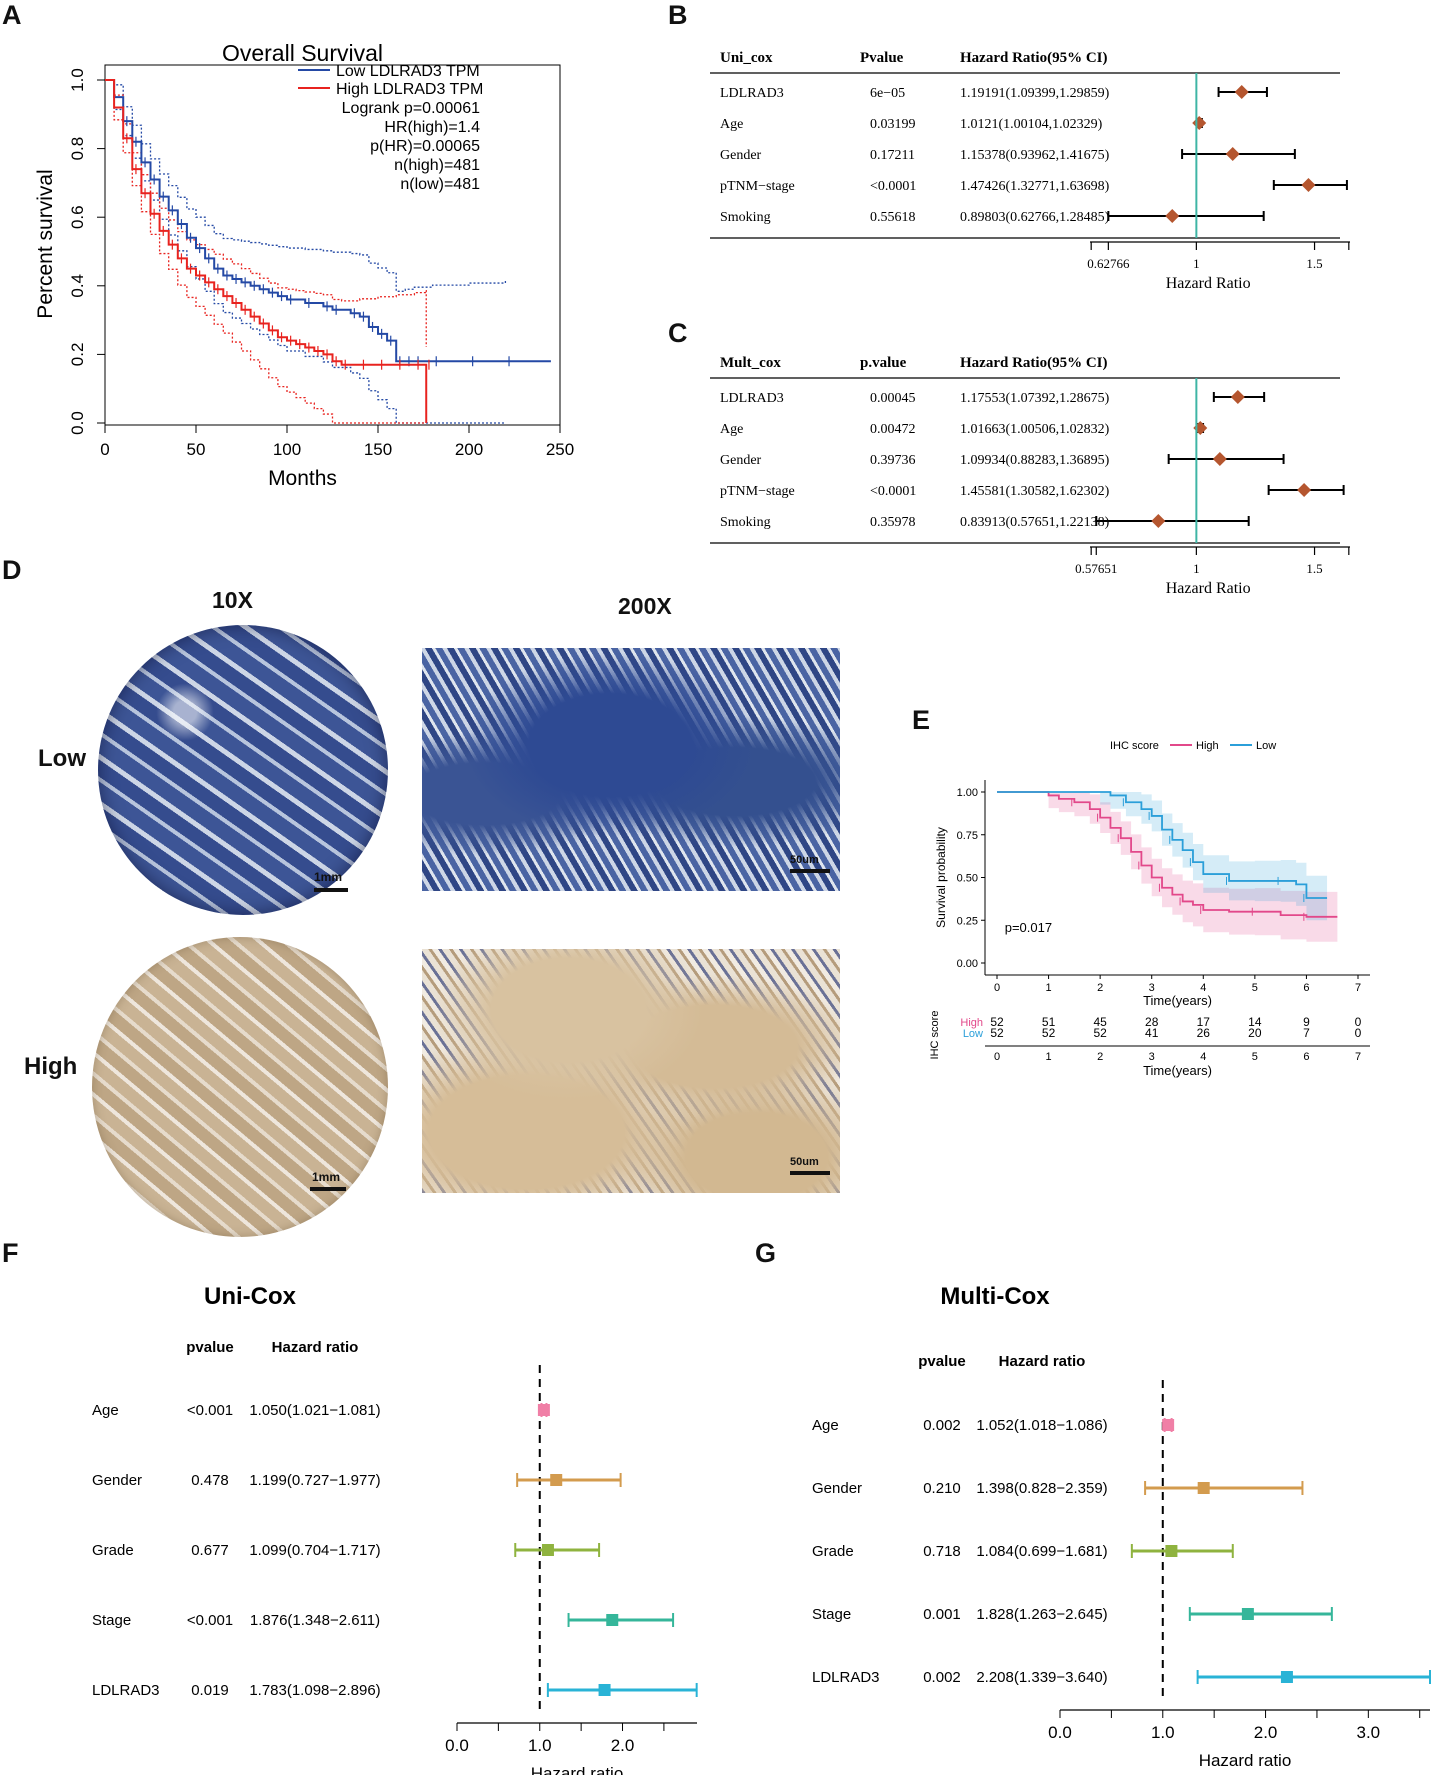 Image resolution: width=1441 pixels, height=1779 pixels. What do you see at coordinates (942, 1488) in the screenshot?
I see `row-pvalue: 0.210` at bounding box center [942, 1488].